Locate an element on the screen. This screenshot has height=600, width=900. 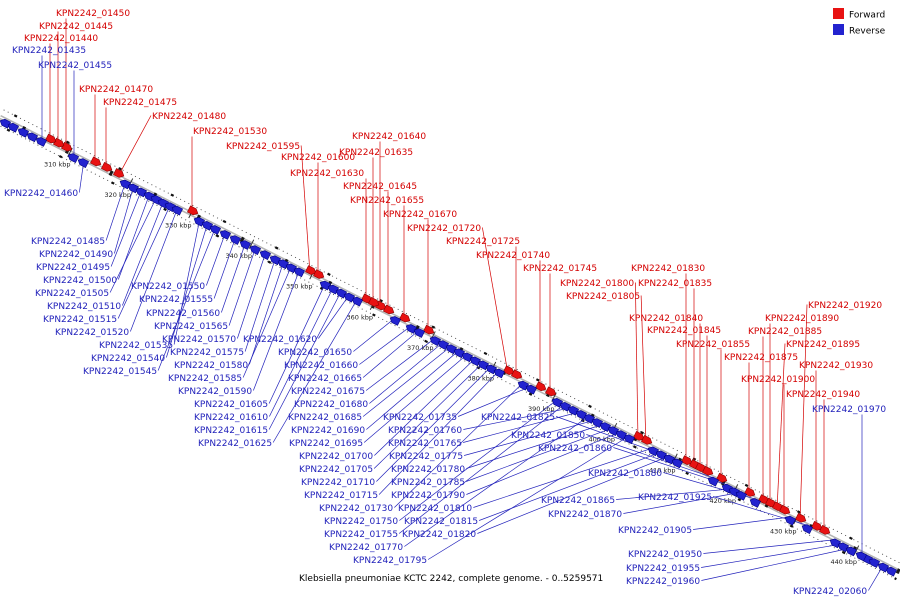
gene-label: KPN2242_01815 is located at coordinates (441, 522).